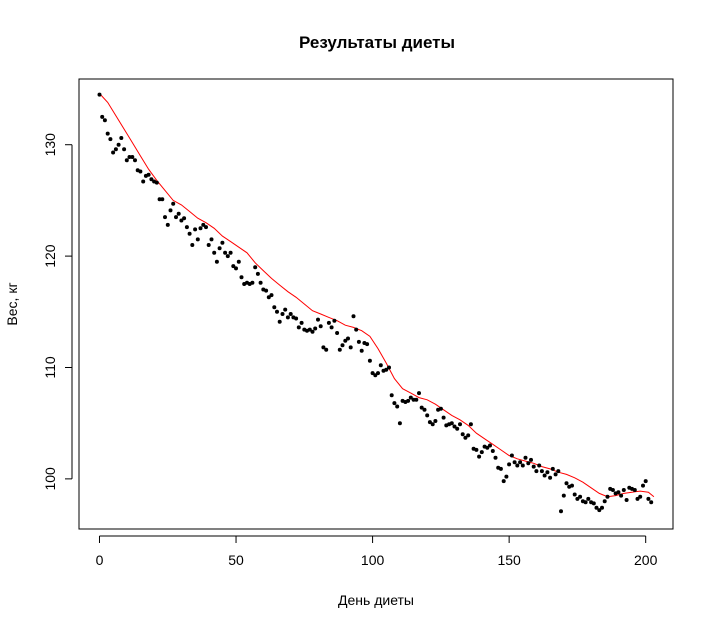  What do you see at coordinates (236, 560) in the screenshot?
I see `x-tick-label: 50` at bounding box center [236, 560].